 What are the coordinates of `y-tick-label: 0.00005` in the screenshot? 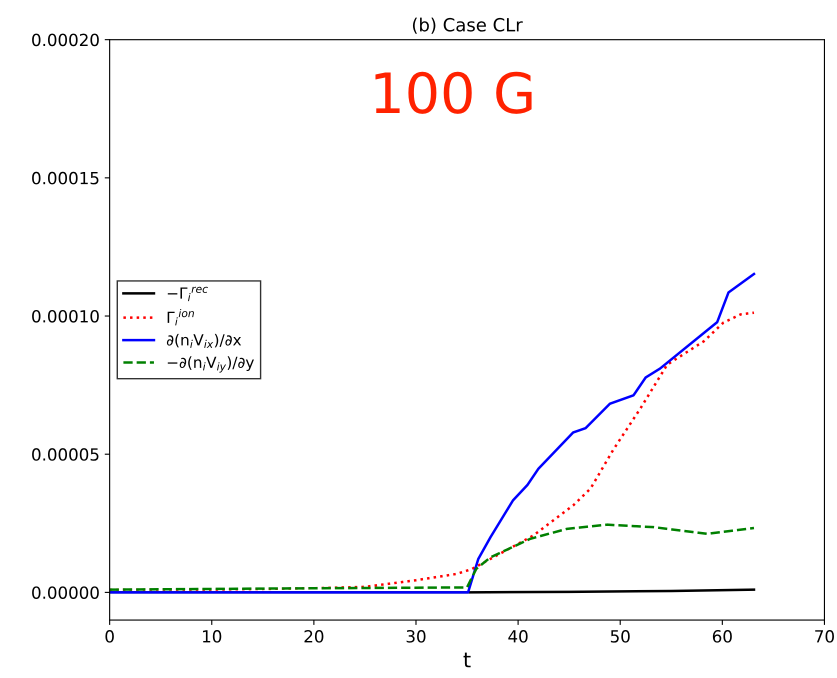 It's located at (65, 454).